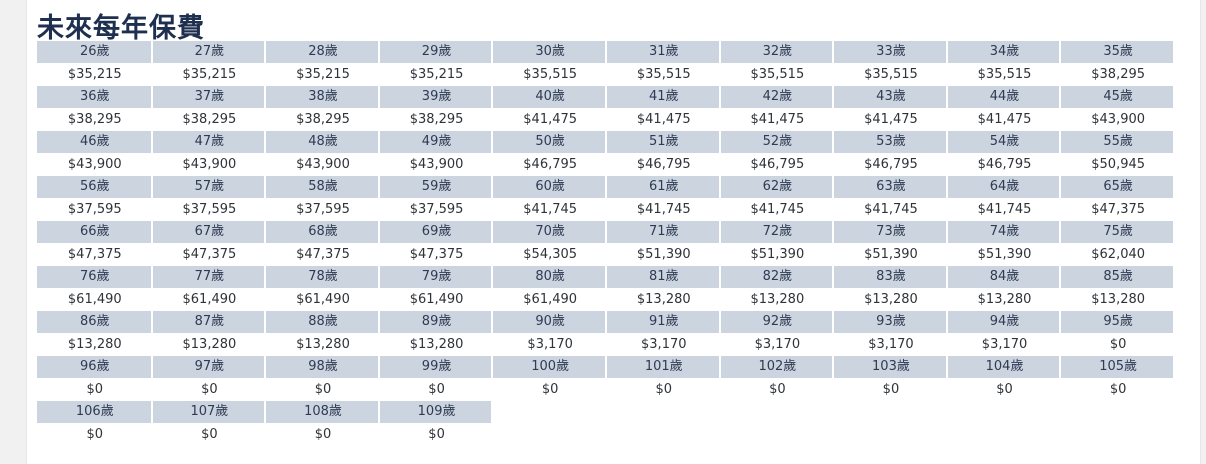 The image size is (1206, 464). I want to click on age-cell: 28歲, so click(321, 52).